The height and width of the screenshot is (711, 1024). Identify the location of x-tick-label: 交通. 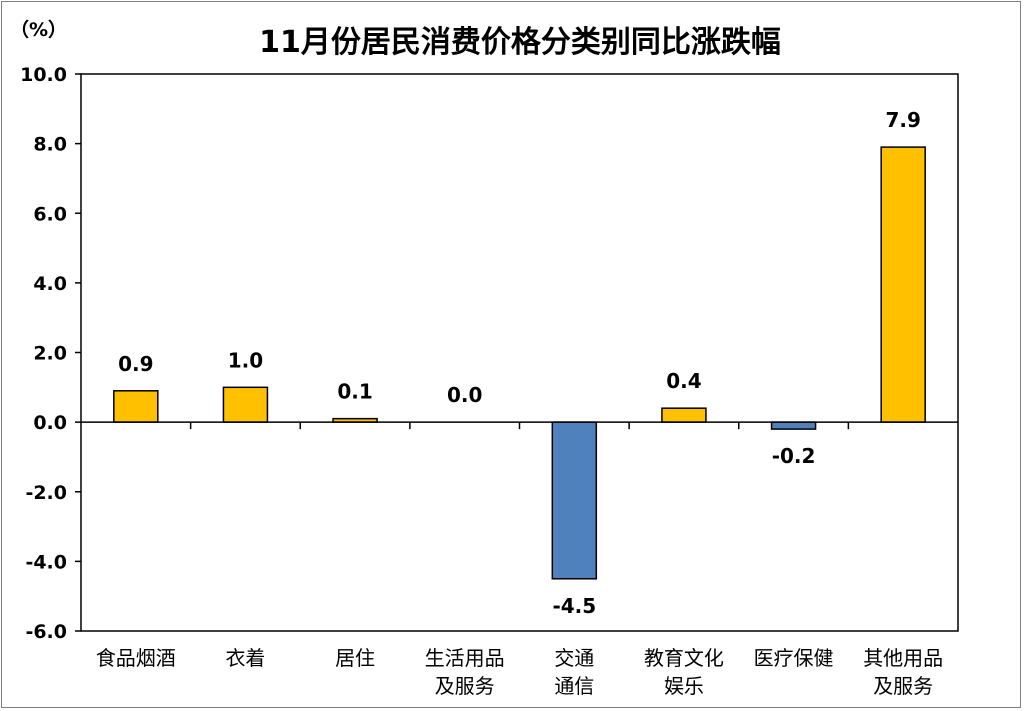
(574, 658).